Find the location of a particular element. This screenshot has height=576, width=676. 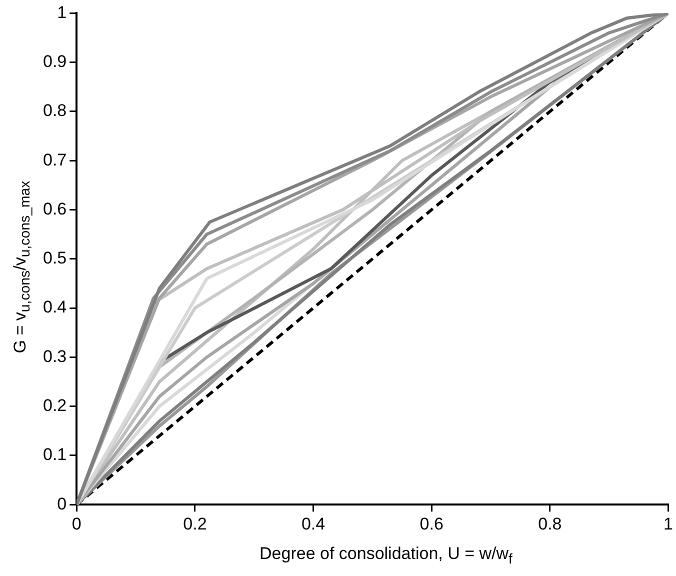

y-tick-label: 0.2 is located at coordinates (54, 406).